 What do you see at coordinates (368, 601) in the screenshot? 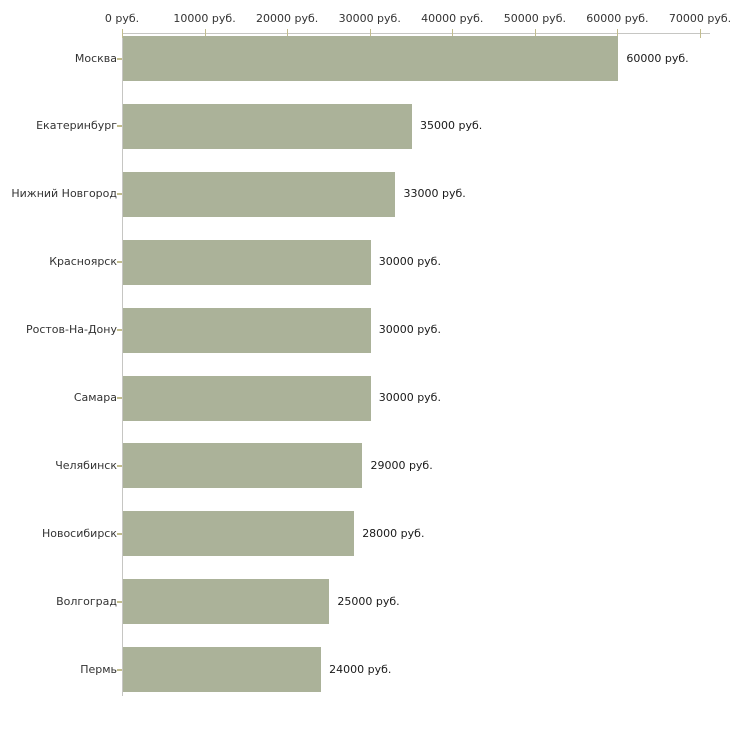
I see `value-label: 25000 руб.` at bounding box center [368, 601].